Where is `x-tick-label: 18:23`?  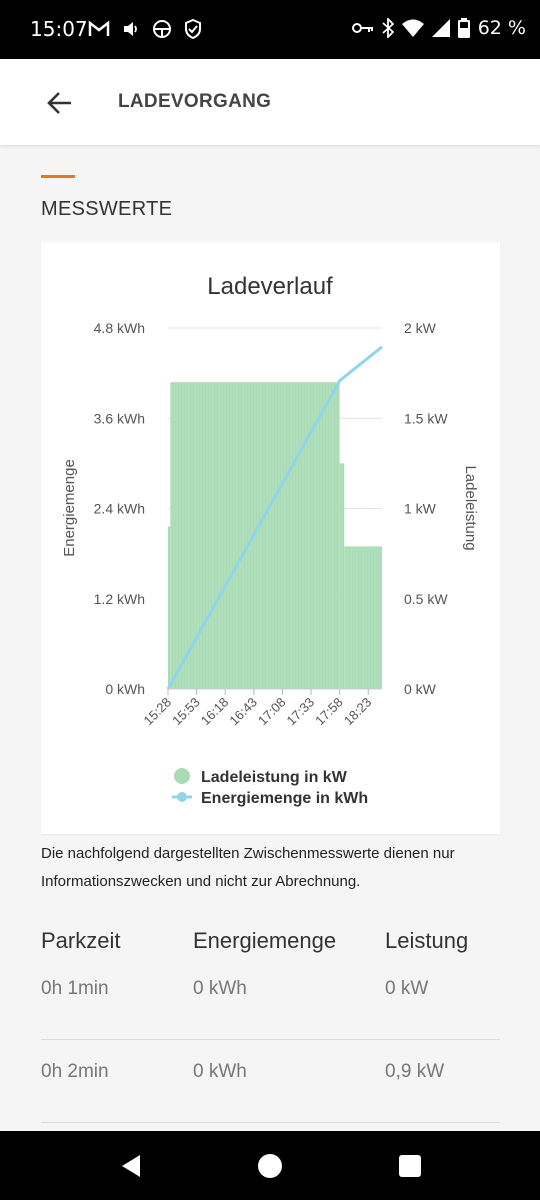 x-tick-label: 18:23 is located at coordinates (358, 712).